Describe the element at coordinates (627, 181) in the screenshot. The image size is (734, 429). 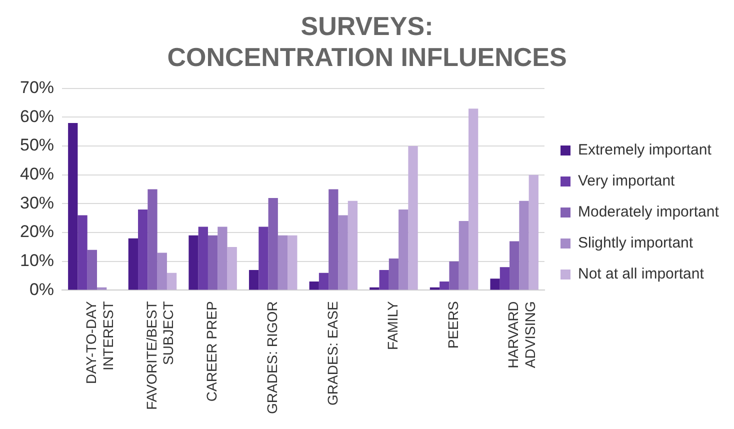
I see `legend-label: Very important` at that location.